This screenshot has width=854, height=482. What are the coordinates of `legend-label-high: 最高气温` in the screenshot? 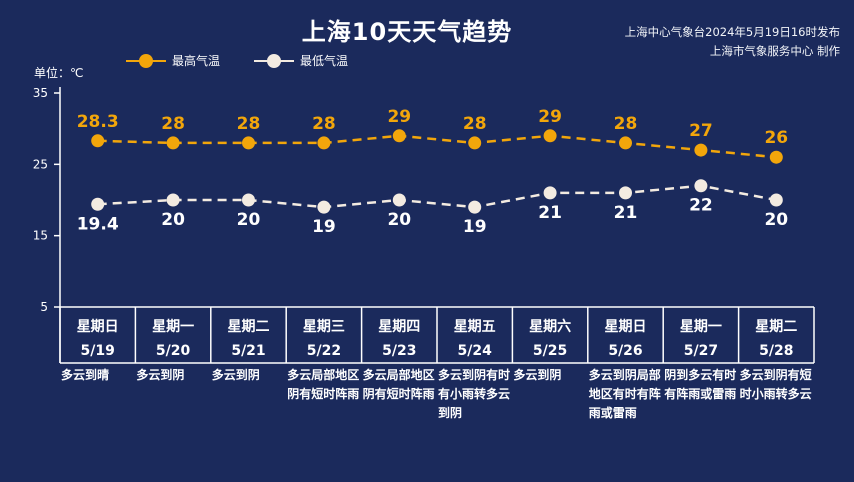 It's located at (196, 61).